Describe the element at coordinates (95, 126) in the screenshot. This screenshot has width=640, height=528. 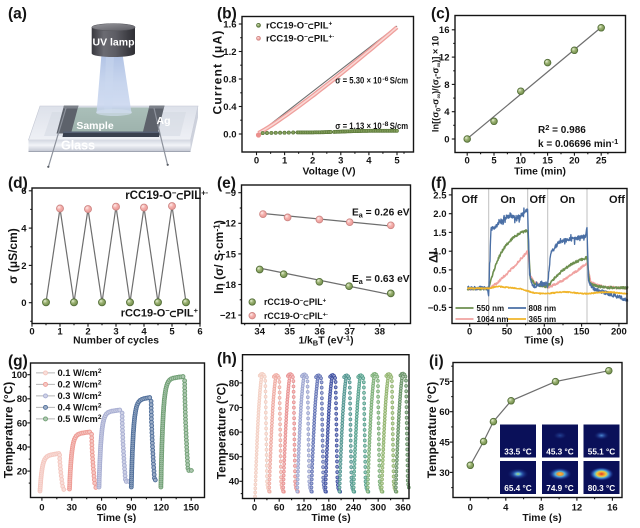
I see `svg-text: Sample` at that location.